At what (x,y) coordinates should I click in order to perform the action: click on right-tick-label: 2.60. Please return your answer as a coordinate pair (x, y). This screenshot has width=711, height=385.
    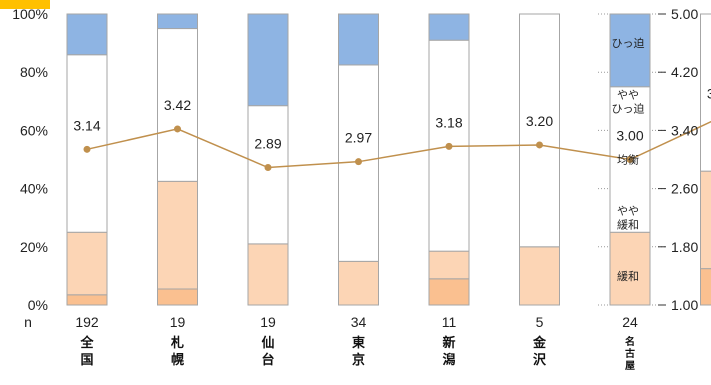
    Looking at the image, I should click on (684, 189).